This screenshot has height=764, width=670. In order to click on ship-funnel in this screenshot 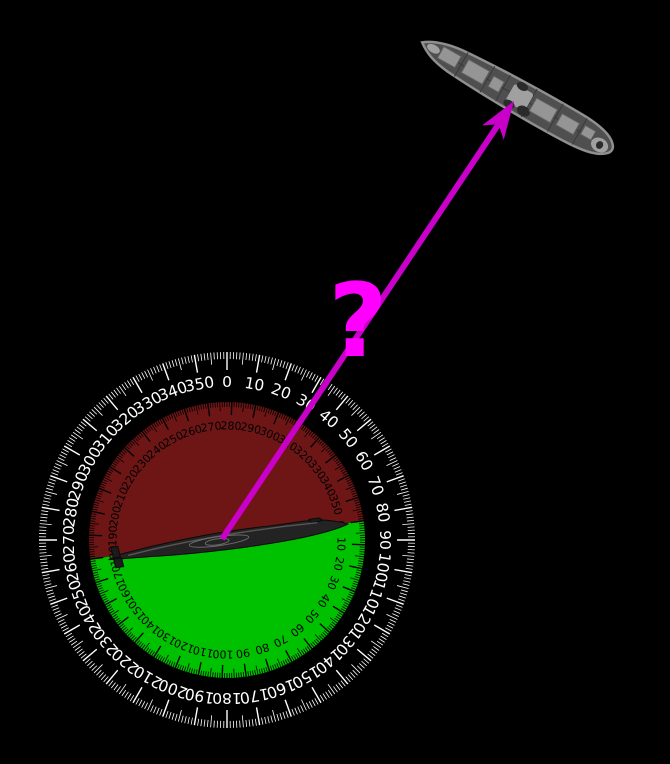, I will do `click(599, 145)`.